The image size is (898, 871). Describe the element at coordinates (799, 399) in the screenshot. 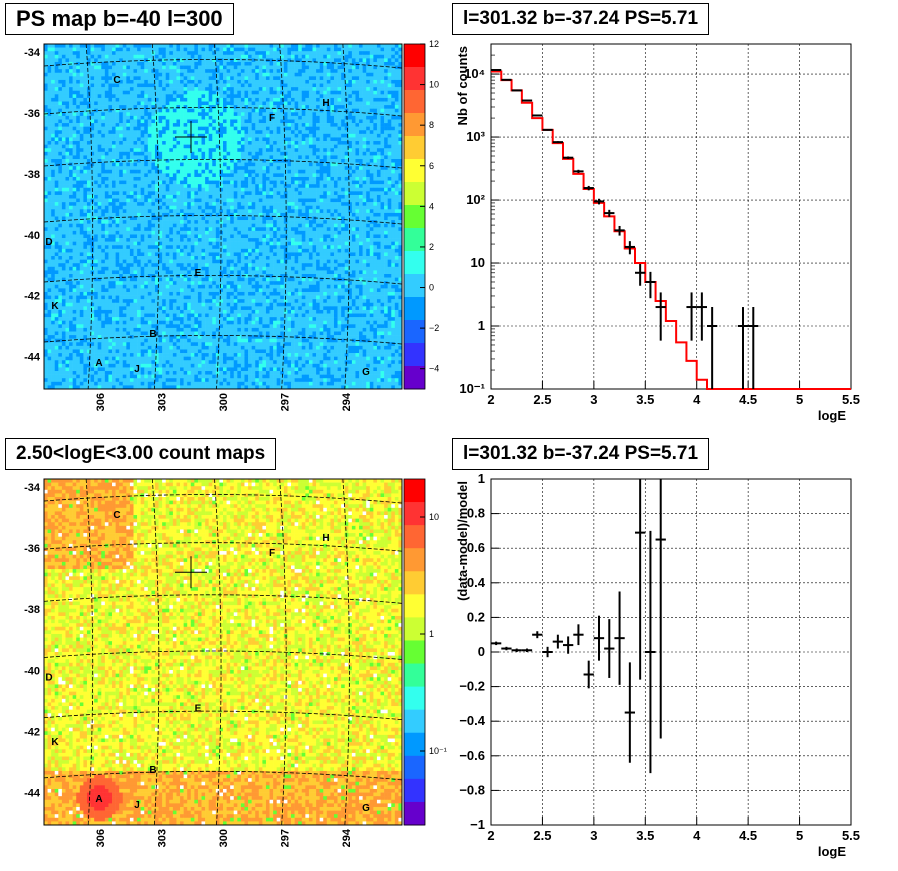

I see `spectrum-x-tick-label: 5` at that location.